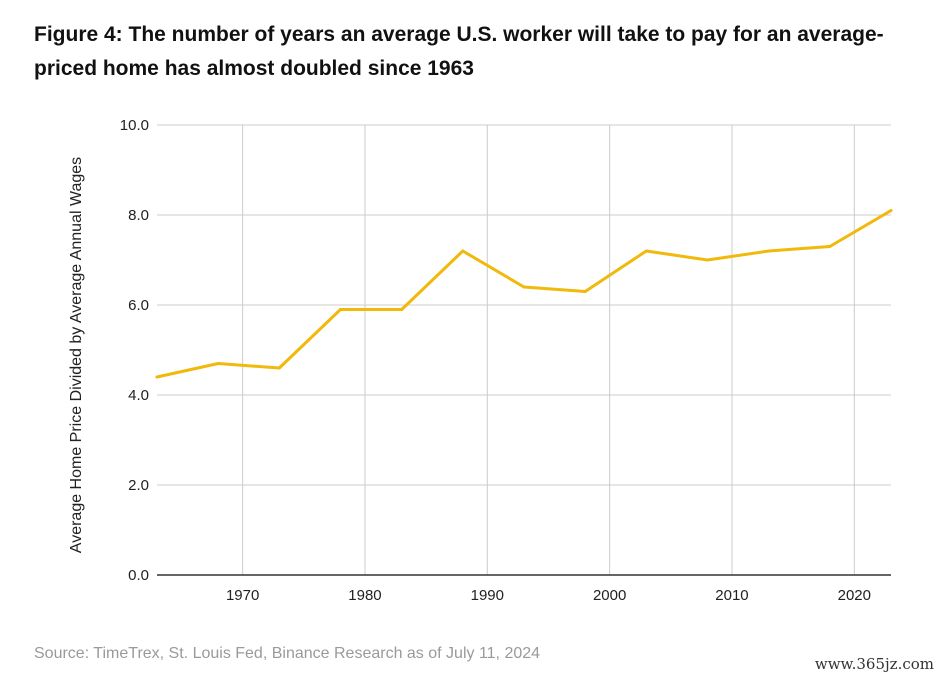 This screenshot has height=680, width=942. What do you see at coordinates (134, 125) in the screenshot?
I see `y-tick-label: 10.0` at bounding box center [134, 125].